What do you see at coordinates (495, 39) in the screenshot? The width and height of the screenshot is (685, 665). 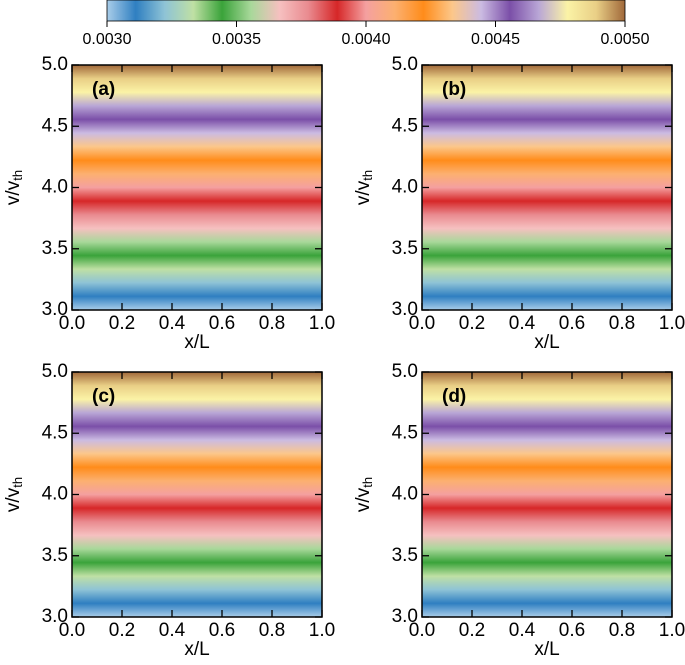 I see `colorbar-tick-label: 0.0045` at bounding box center [495, 39].